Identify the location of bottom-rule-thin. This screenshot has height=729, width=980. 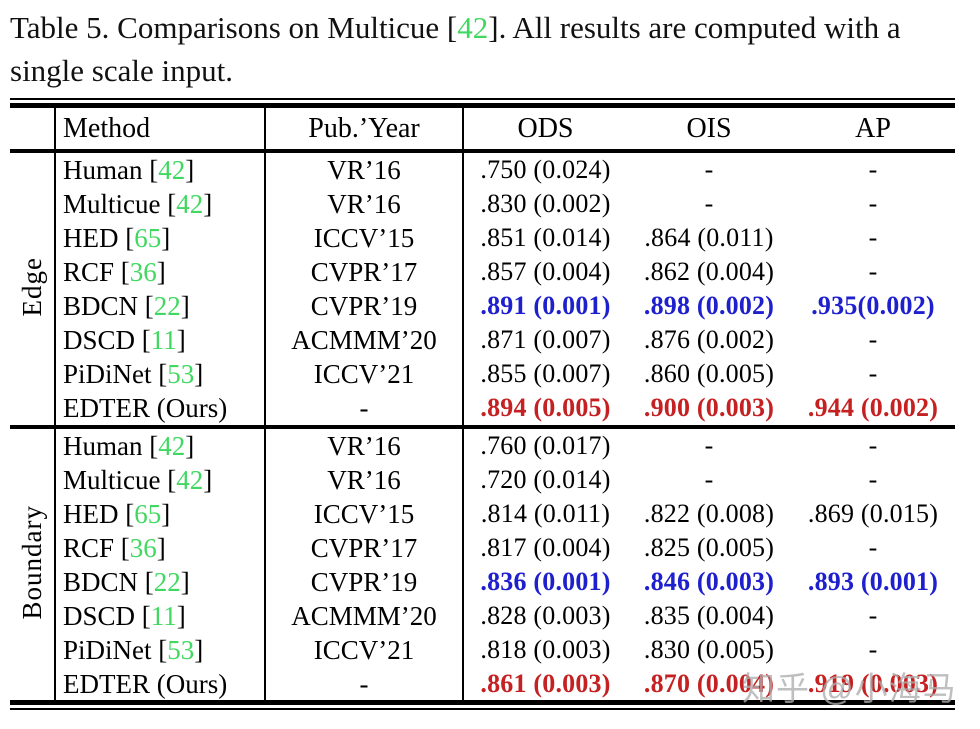
(482, 709).